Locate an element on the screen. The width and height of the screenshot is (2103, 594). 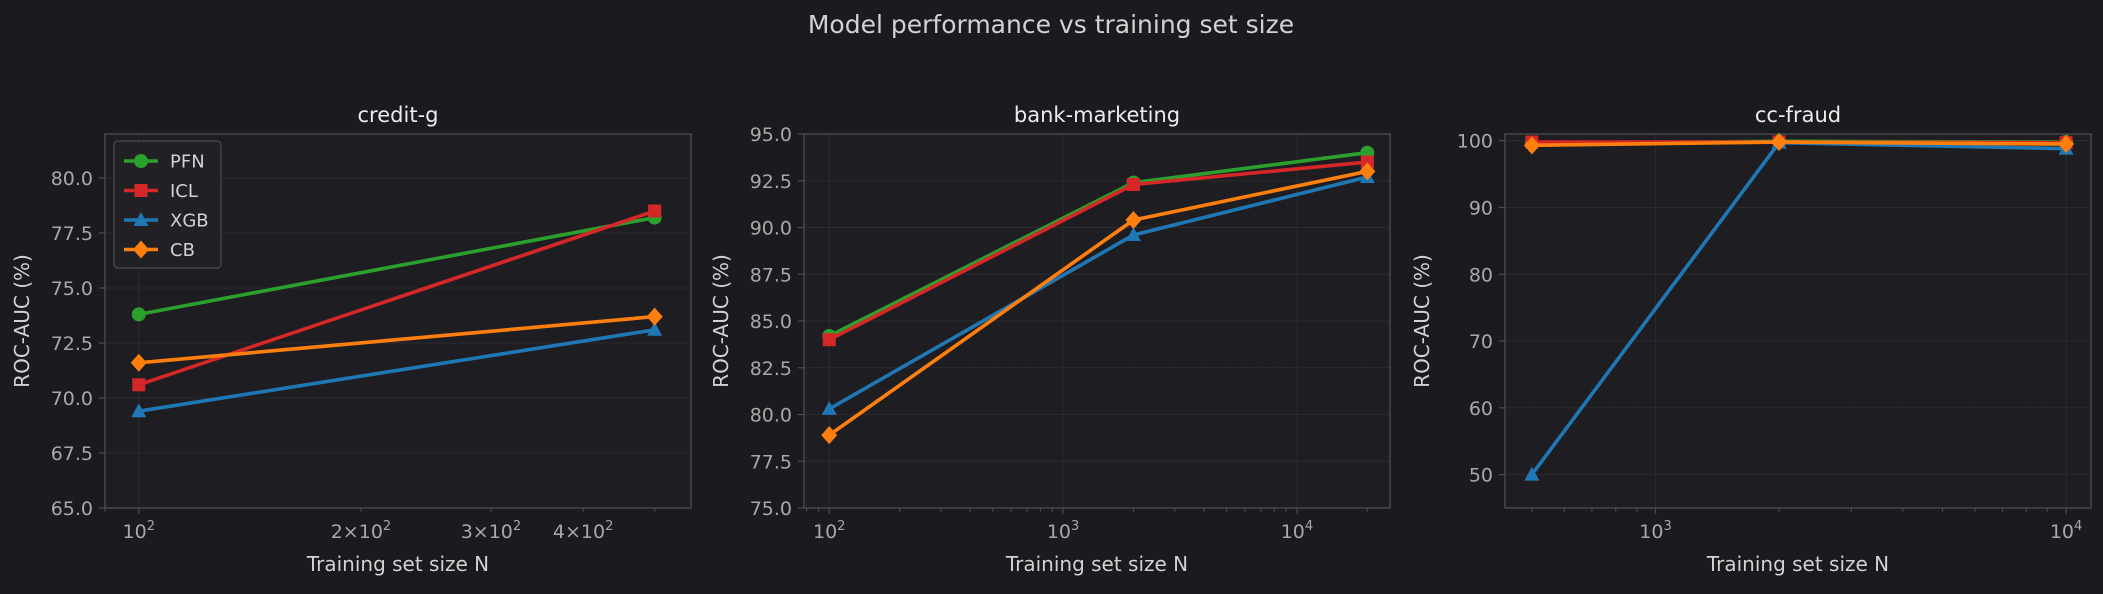
legend-marker-XGB is located at coordinates (141, 219).